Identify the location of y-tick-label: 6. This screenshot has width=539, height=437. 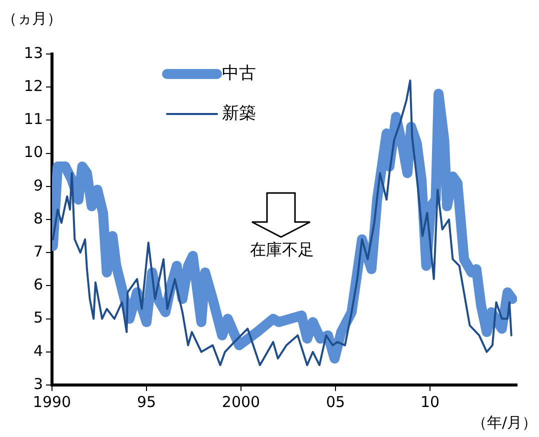
(38, 285).